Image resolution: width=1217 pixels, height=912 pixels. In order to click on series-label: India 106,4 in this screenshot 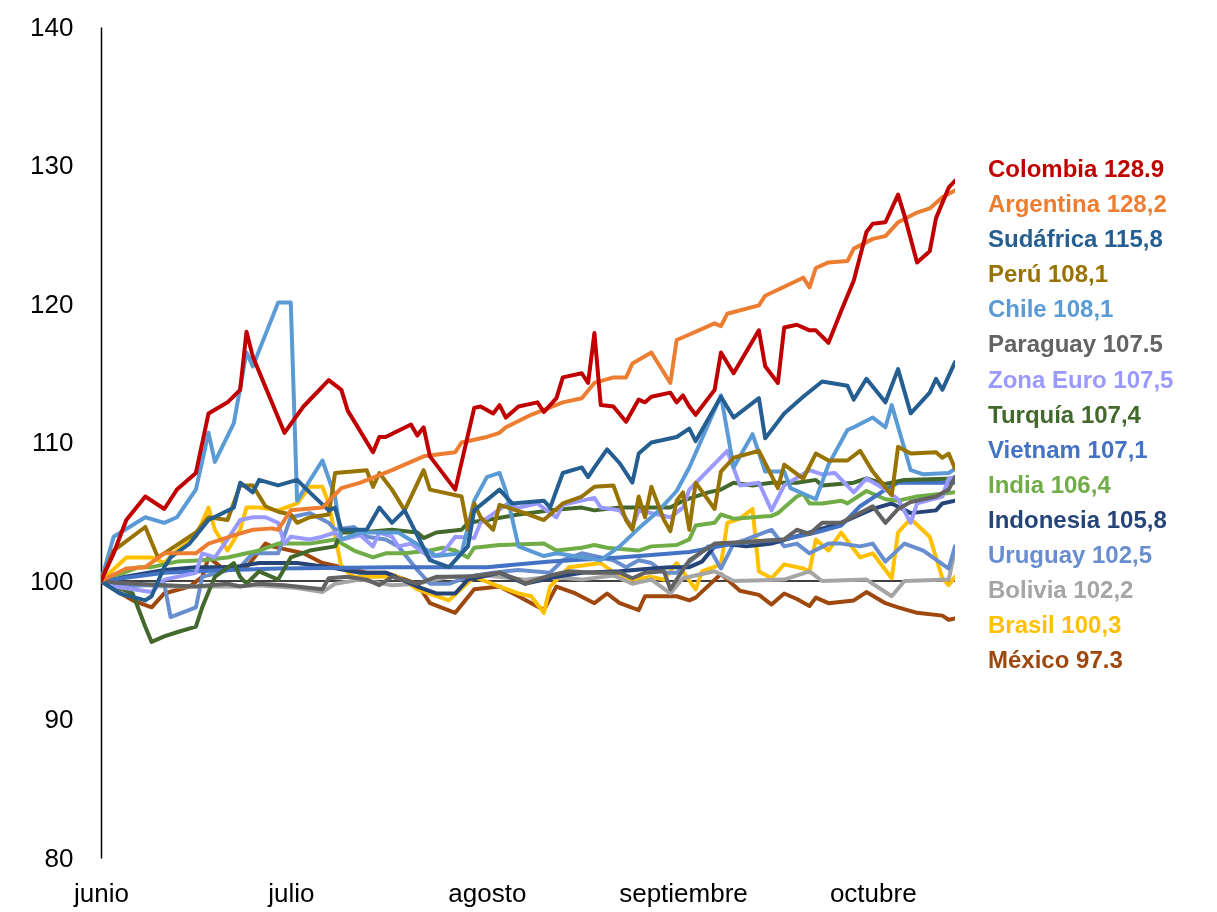, I will do `click(1050, 484)`.